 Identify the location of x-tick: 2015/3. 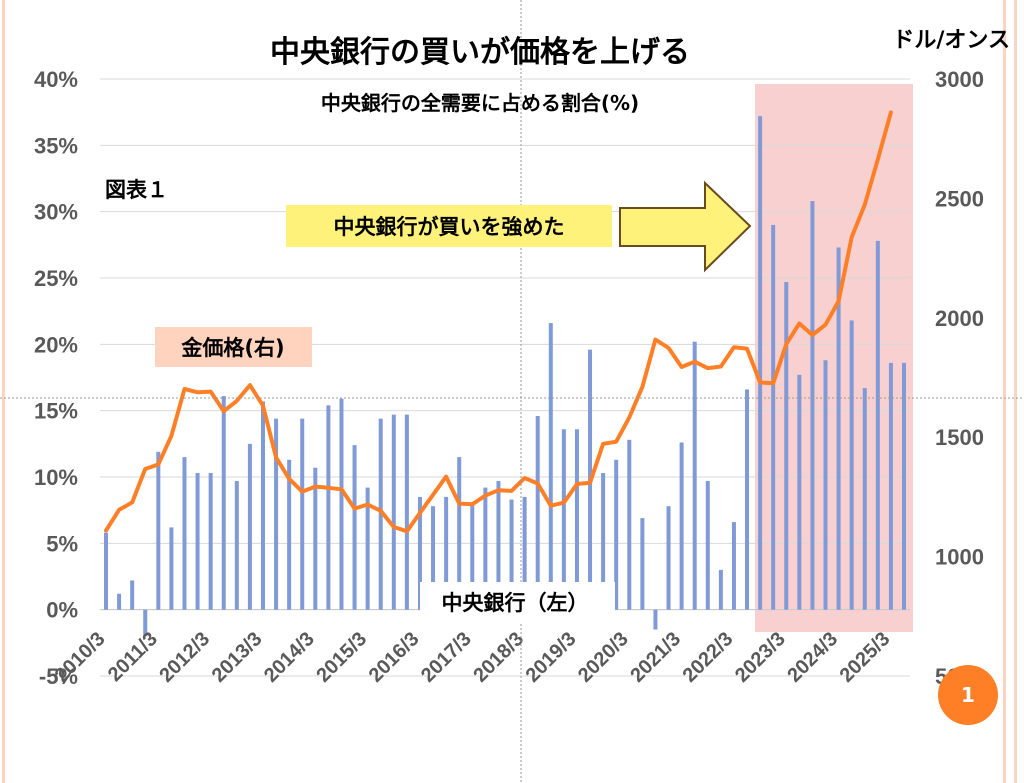
(341, 657).